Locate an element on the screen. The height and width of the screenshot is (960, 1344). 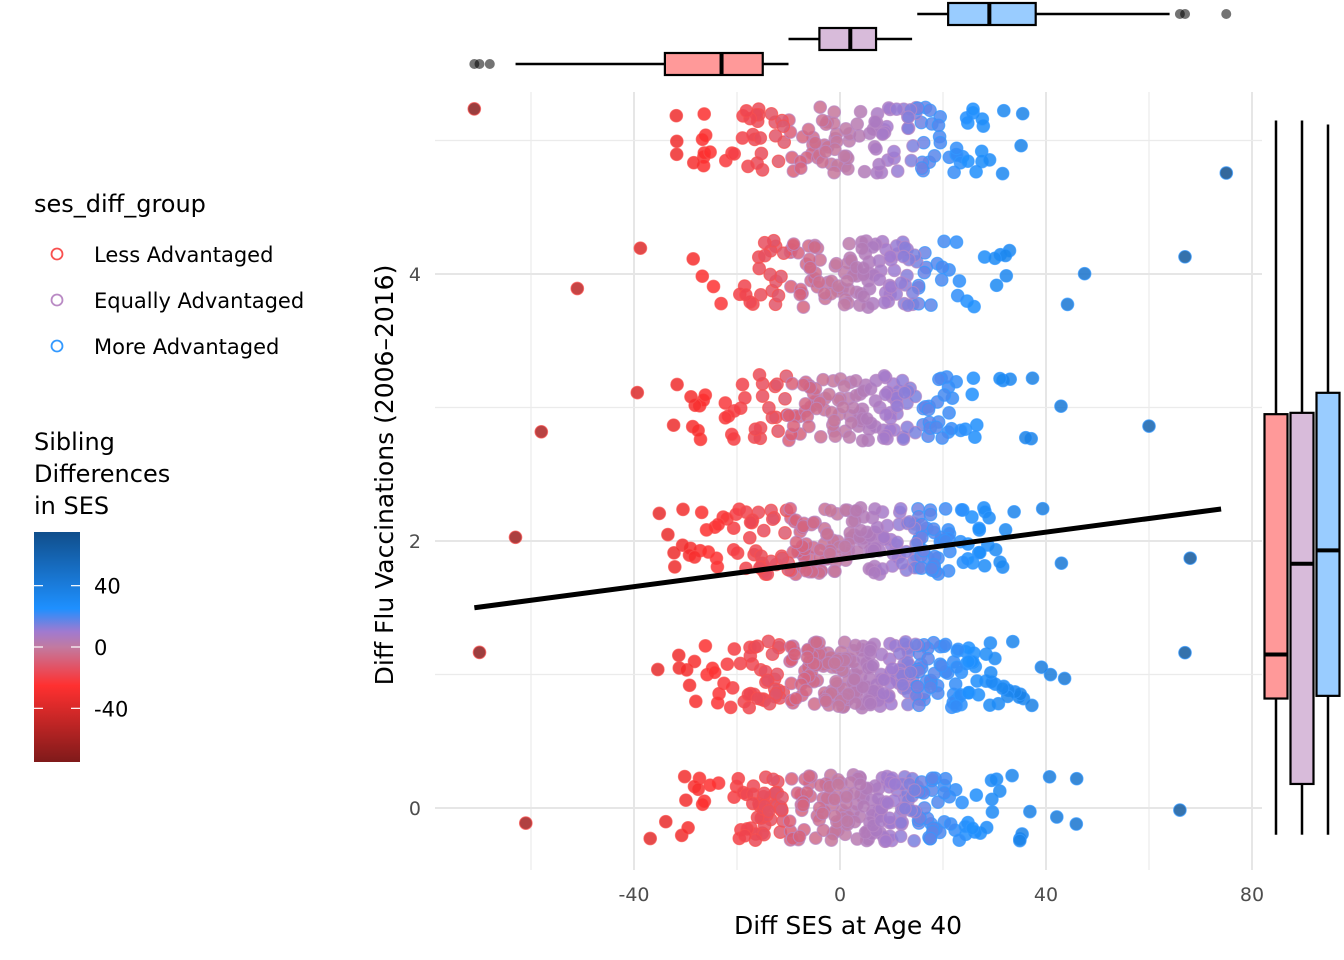
colorbar-tick-label: 40 is located at coordinates (107, 587).